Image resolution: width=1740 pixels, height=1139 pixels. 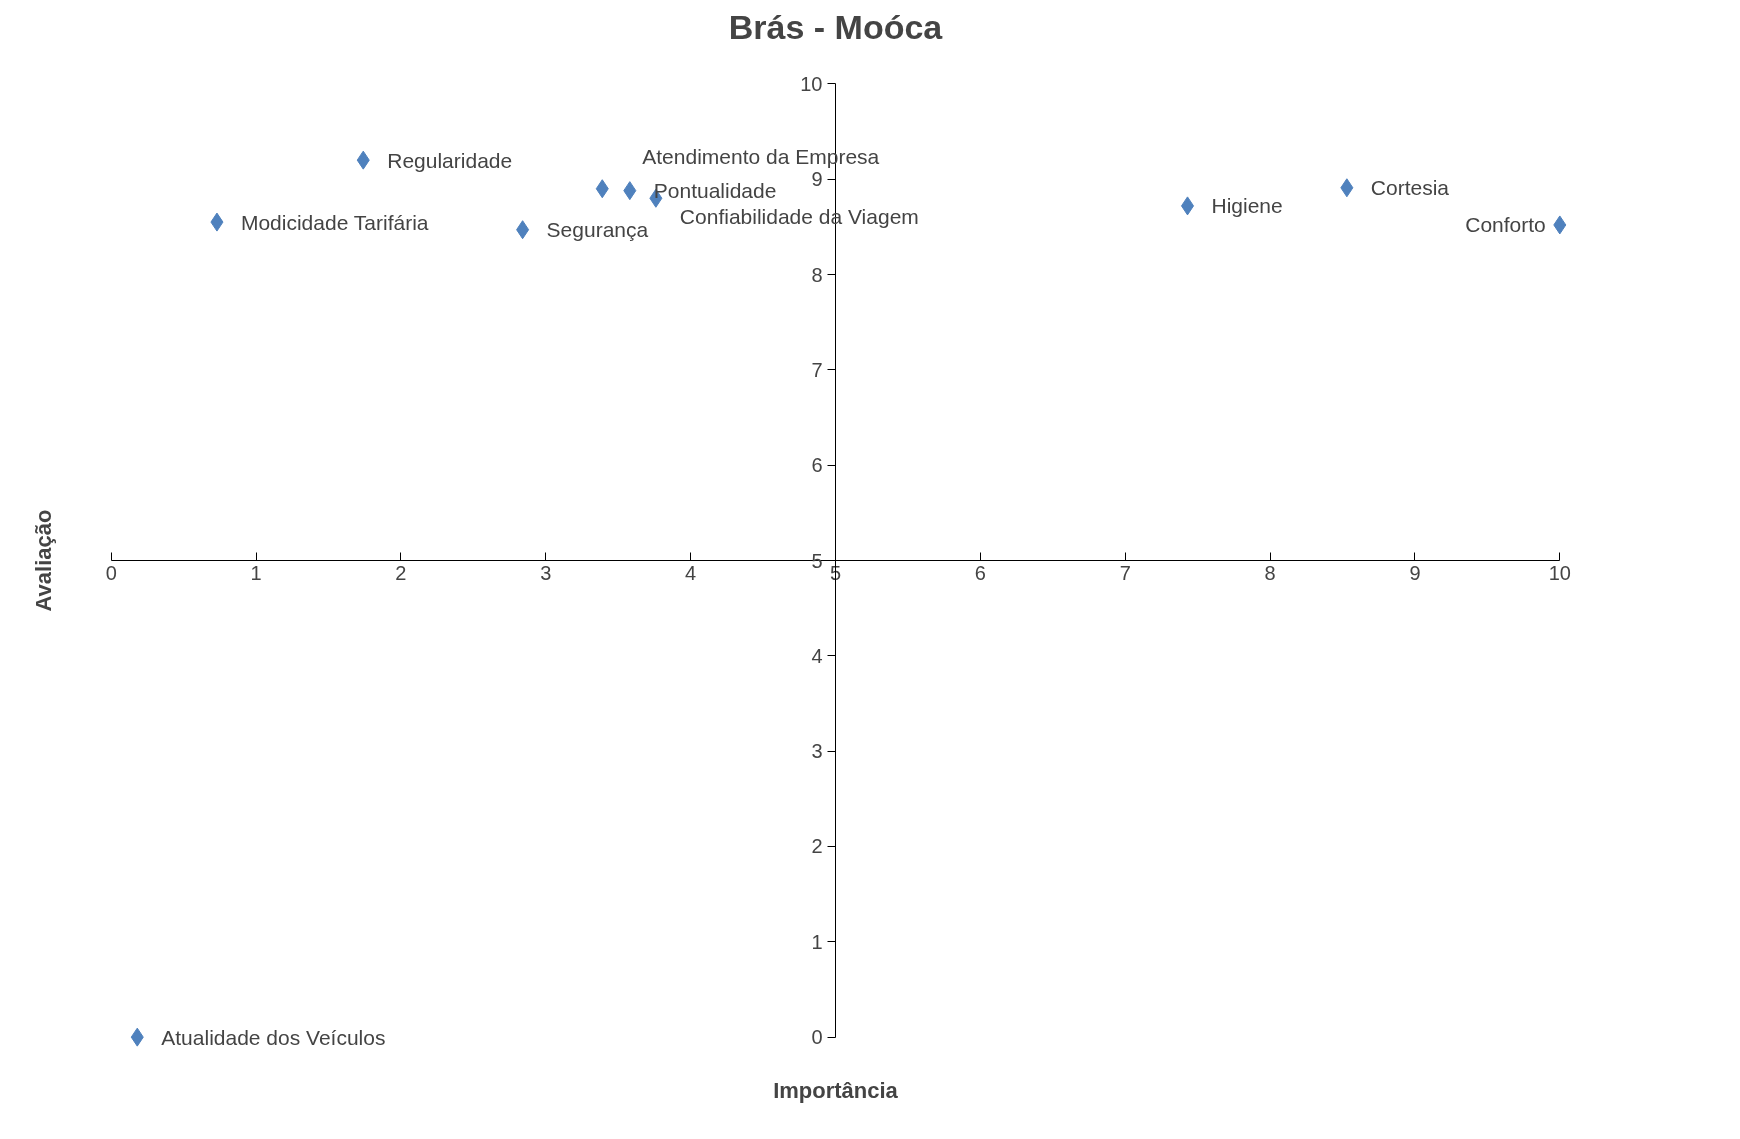 What do you see at coordinates (836, 1090) in the screenshot?
I see `x-axis-title: Importância` at bounding box center [836, 1090].